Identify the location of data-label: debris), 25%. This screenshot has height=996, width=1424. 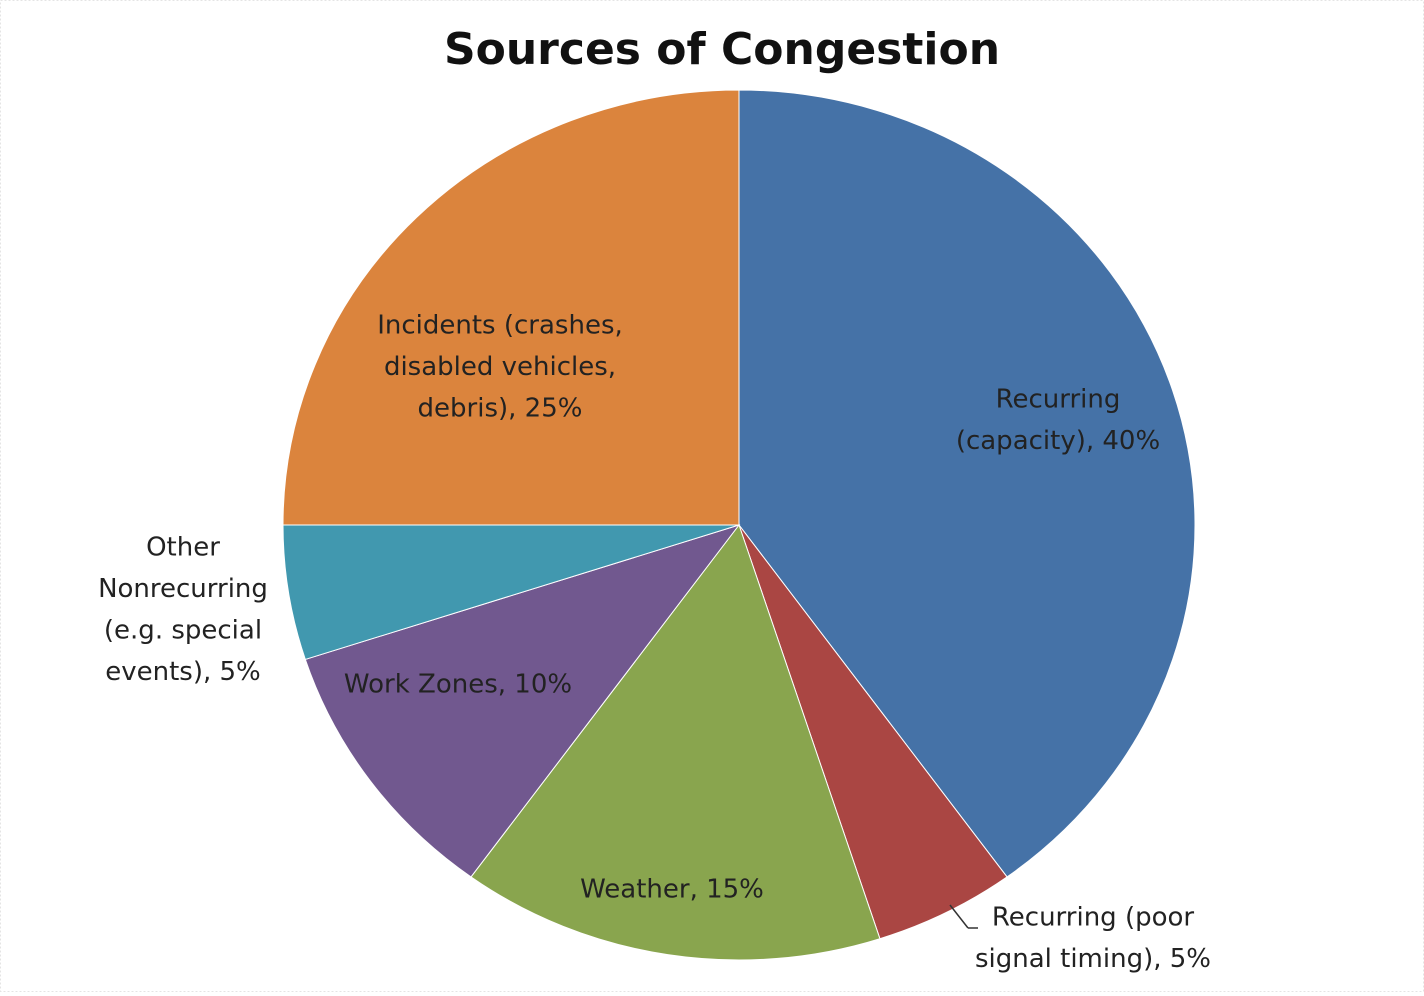
(500, 409).